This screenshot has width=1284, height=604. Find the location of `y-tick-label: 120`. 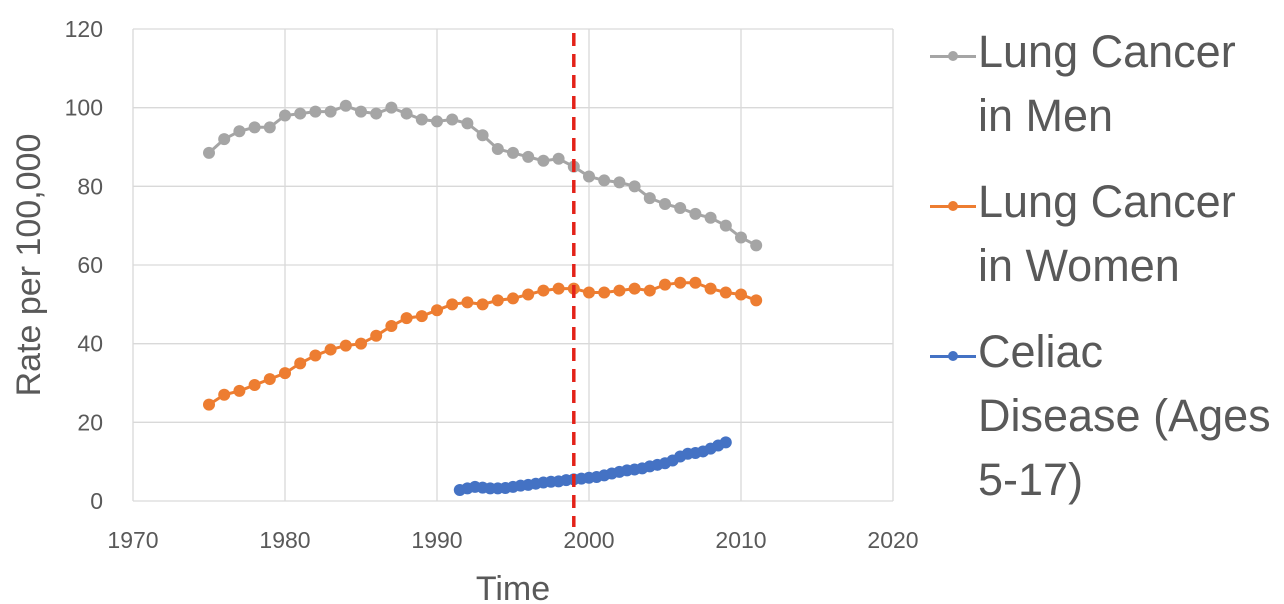

y-tick-label: 120 is located at coordinates (84, 29).